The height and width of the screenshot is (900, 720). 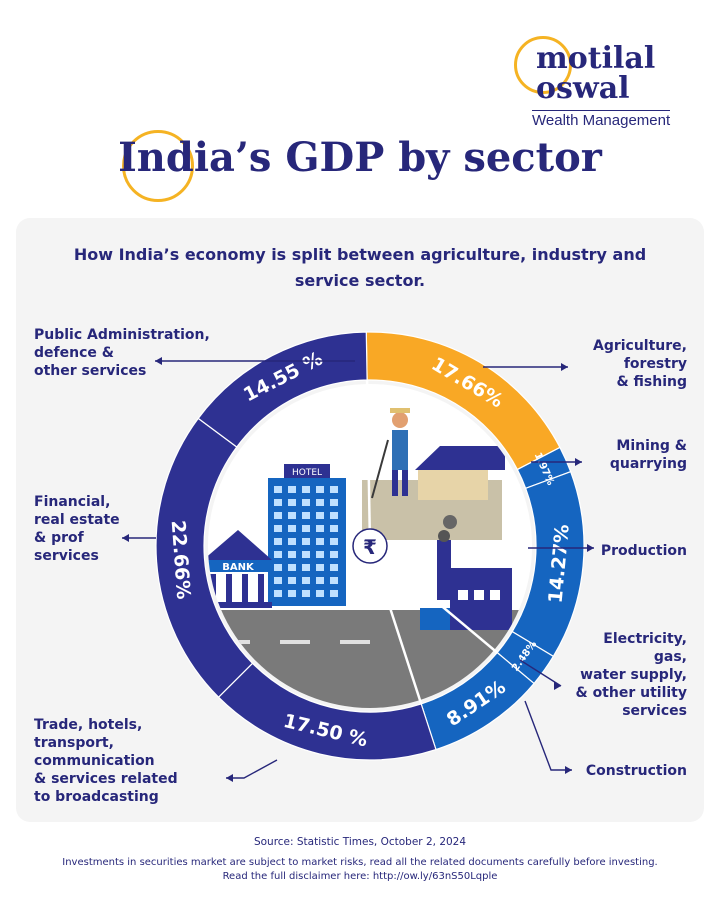 I want to click on rupee-symbol: ₹, so click(x=370, y=547).